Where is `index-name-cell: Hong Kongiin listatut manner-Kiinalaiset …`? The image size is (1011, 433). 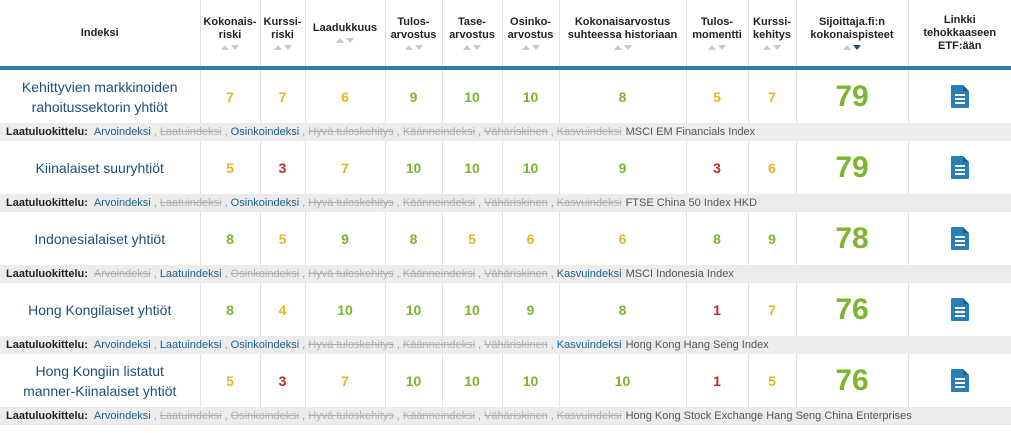 index-name-cell: Hong Kongiin listatut manner-Kiinalaiset … is located at coordinates (100, 380).